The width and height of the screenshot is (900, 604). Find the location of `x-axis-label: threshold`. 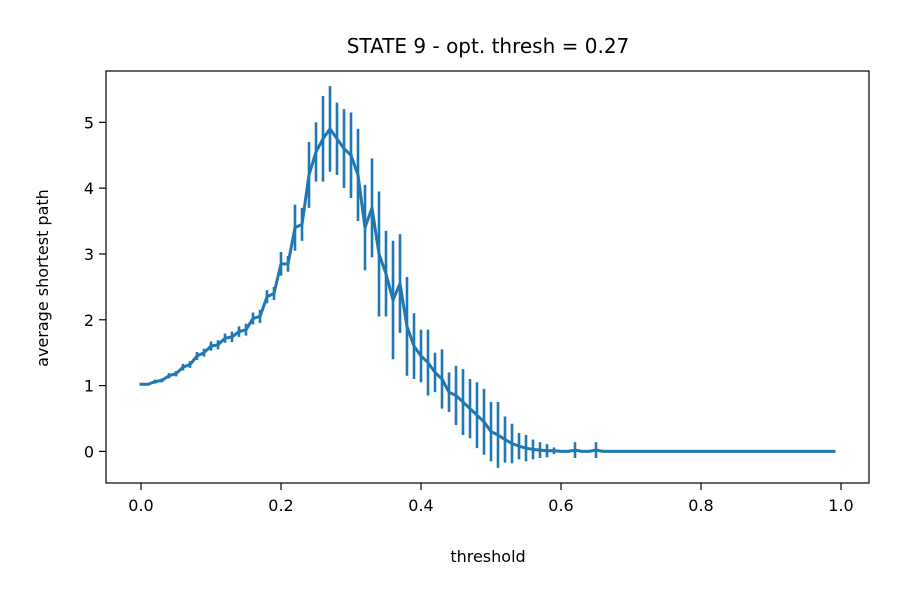

x-axis-label: threshold is located at coordinates (487, 556).